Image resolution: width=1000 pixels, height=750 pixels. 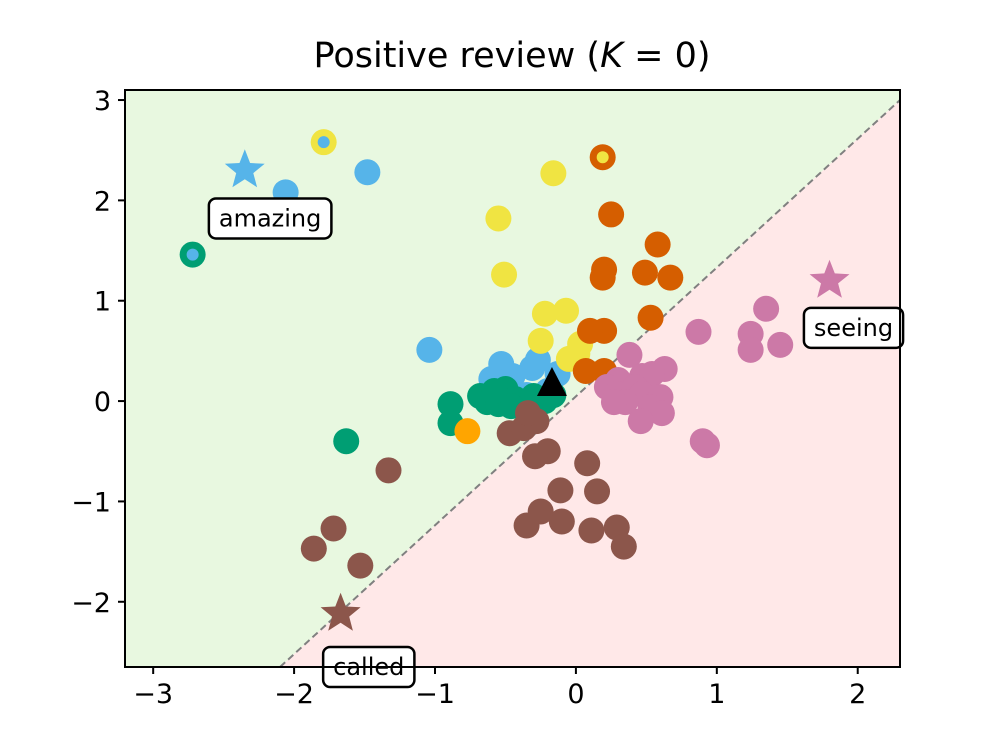 What do you see at coordinates (857, 694) in the screenshot?
I see `x-tick-label: 2` at bounding box center [857, 694].